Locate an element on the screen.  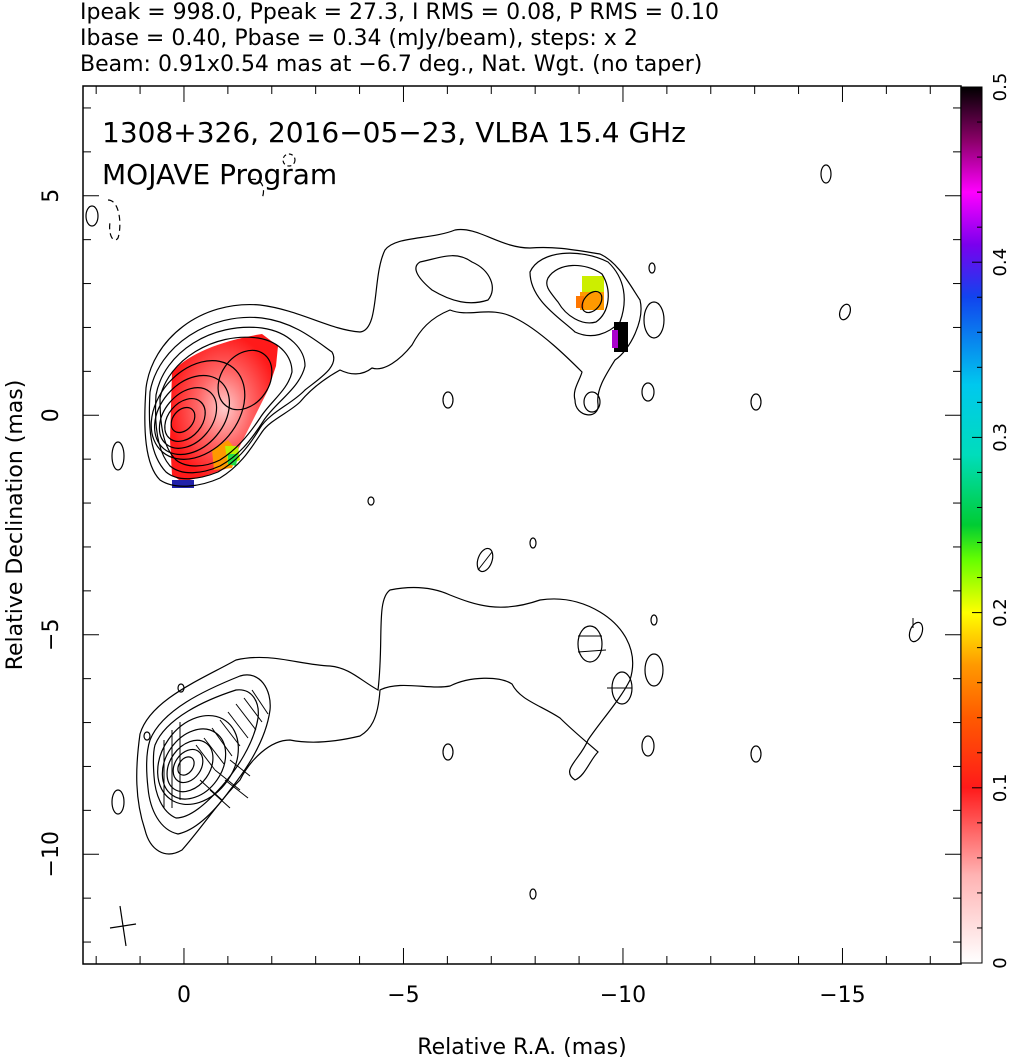
x-tick-label: −10 is located at coordinates (623, 995).